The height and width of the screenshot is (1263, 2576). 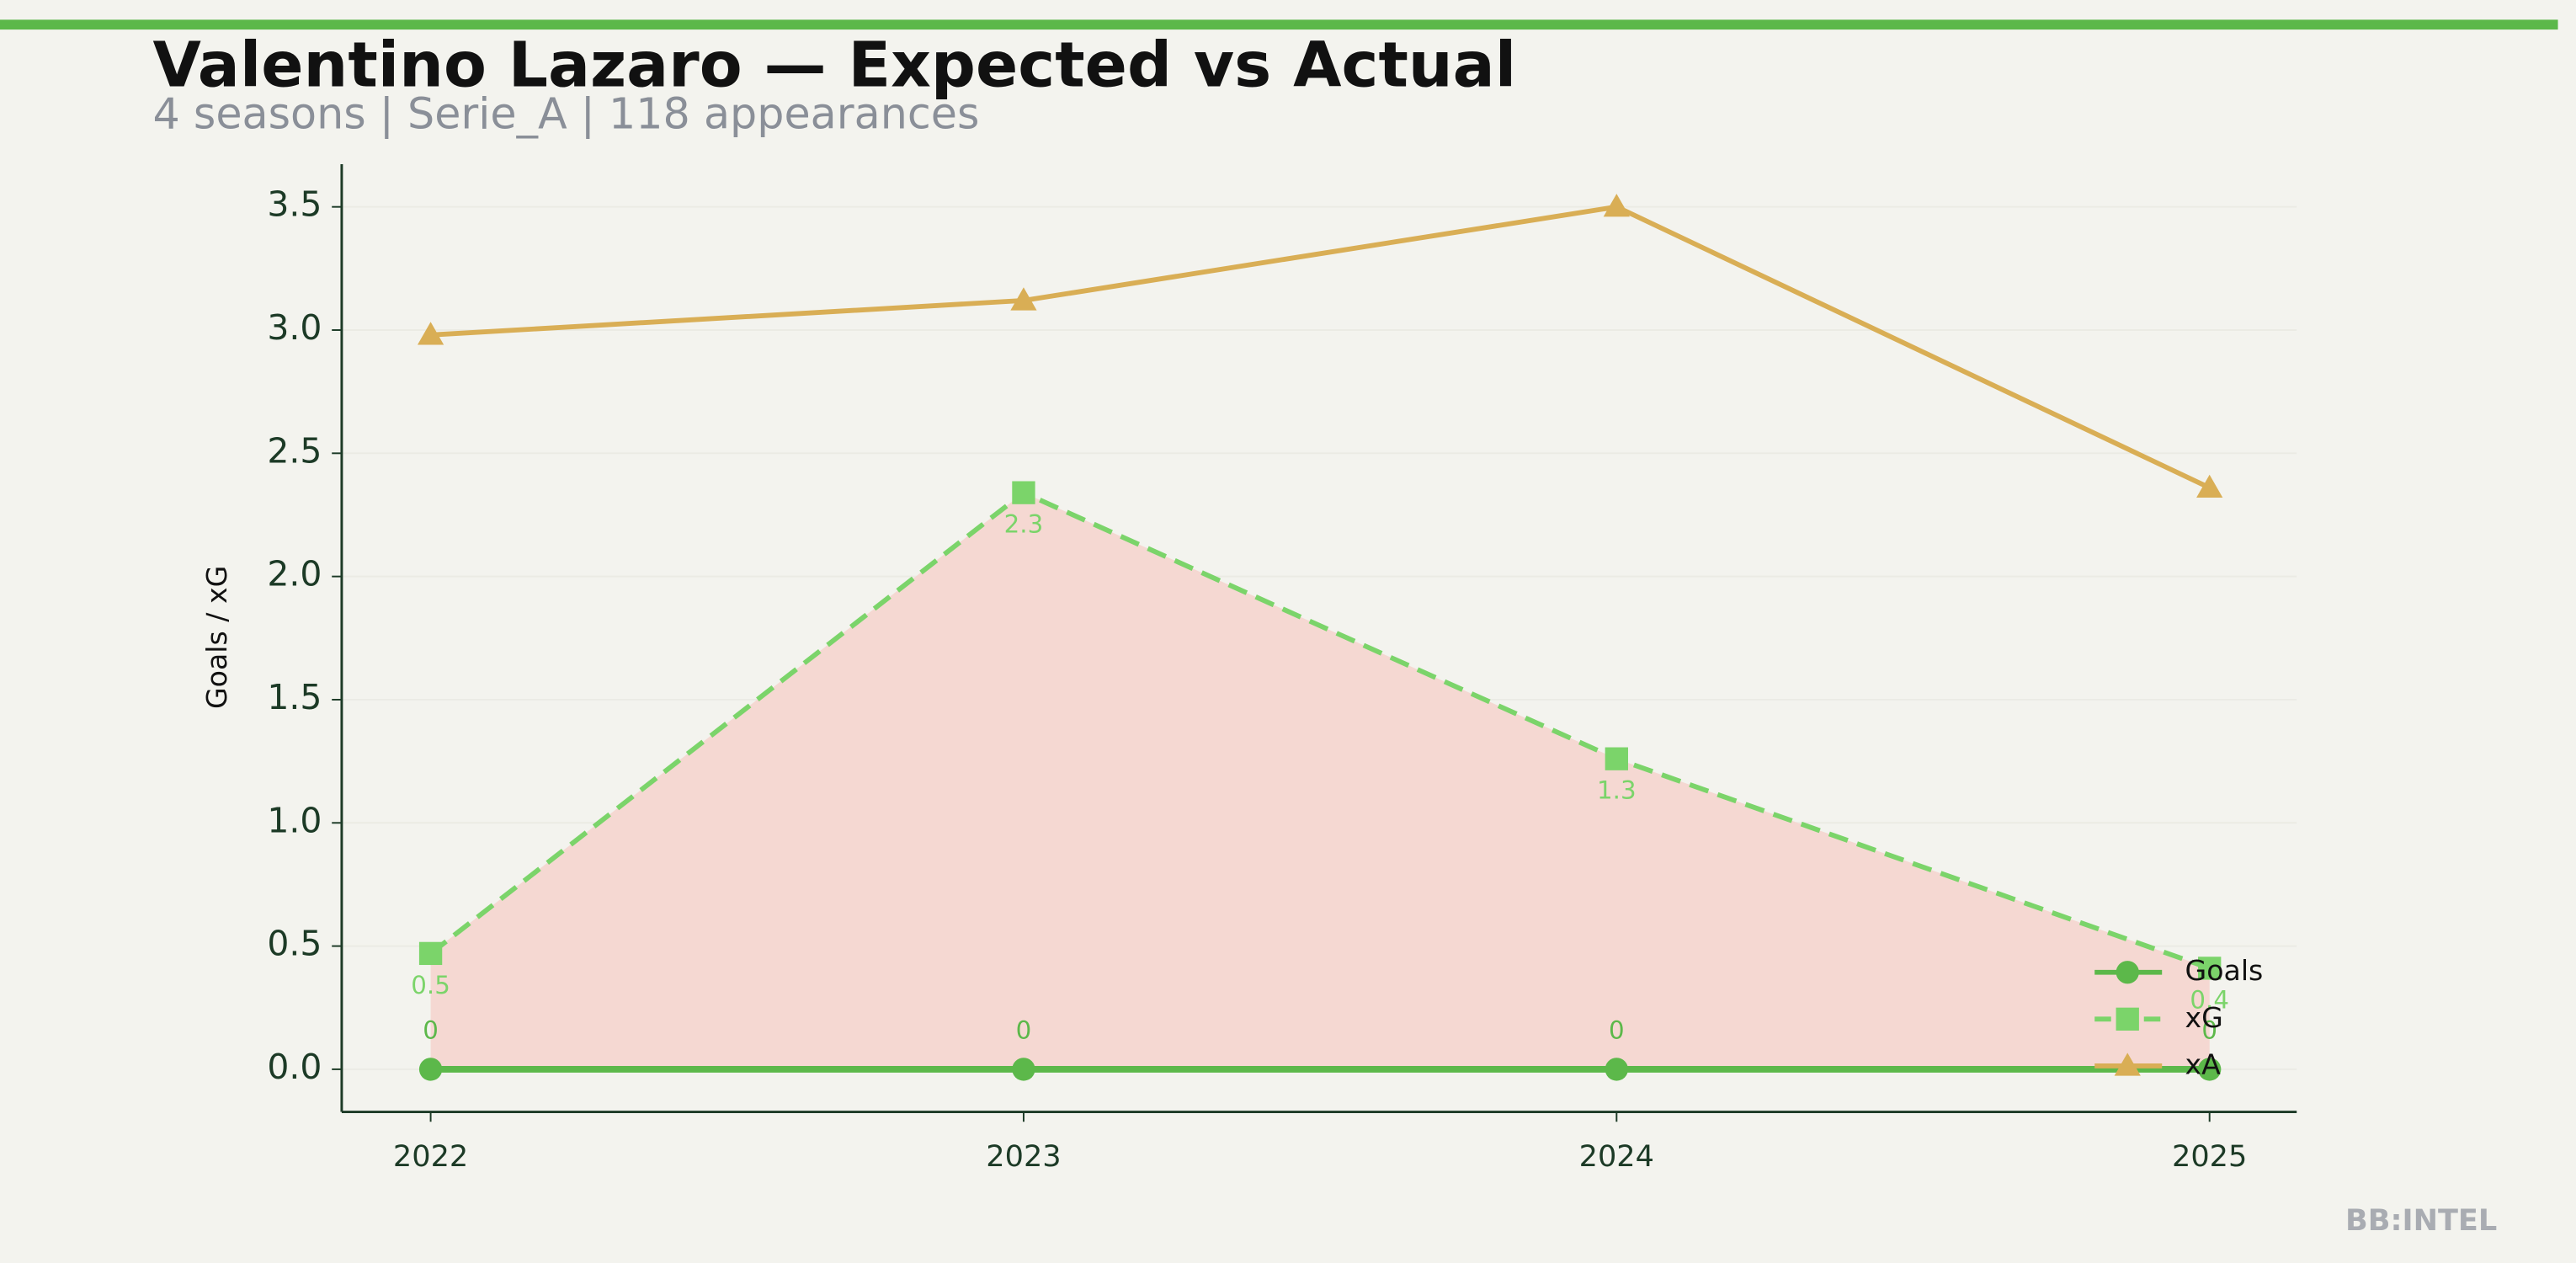 What do you see at coordinates (565, 113) in the screenshot?
I see `chart-subtitle: 4 seasons | Serie_A | 118 appearances` at bounding box center [565, 113].